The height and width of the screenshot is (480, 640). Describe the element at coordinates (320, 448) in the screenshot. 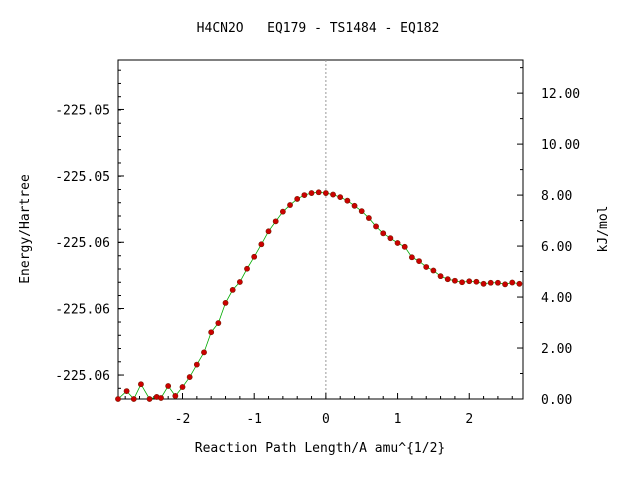

I see `x-axis-label: Reaction Path Length/A amu^{1/2}` at that location.